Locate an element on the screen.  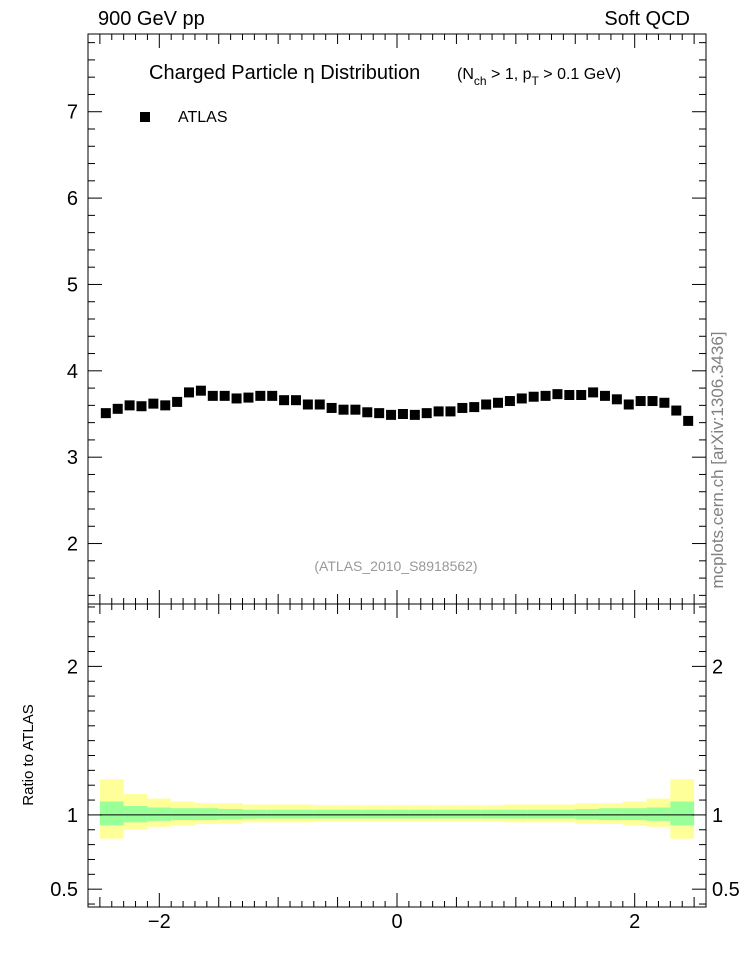
ratio-y-tick-label: 0.5 is located at coordinates (64, 890).